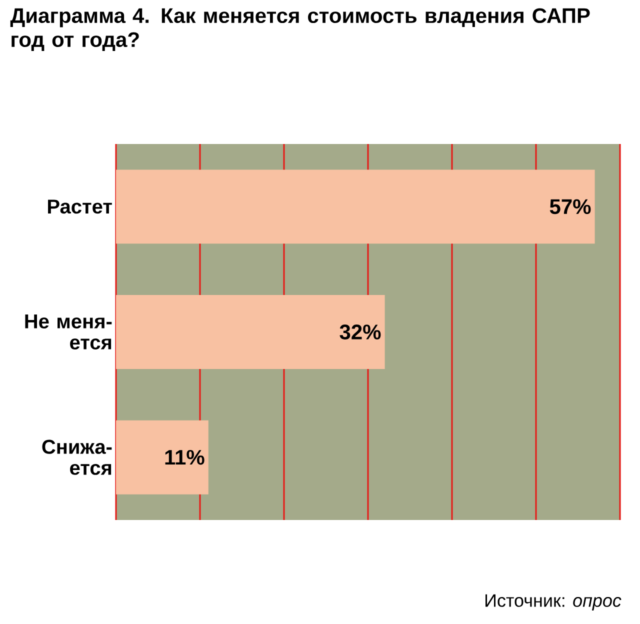 The height and width of the screenshot is (624, 640). What do you see at coordinates (300, 30) in the screenshot?
I see `chart-title: Диаграмма 4. Как меняется стоимость владения САПР год от года?` at bounding box center [300, 30].